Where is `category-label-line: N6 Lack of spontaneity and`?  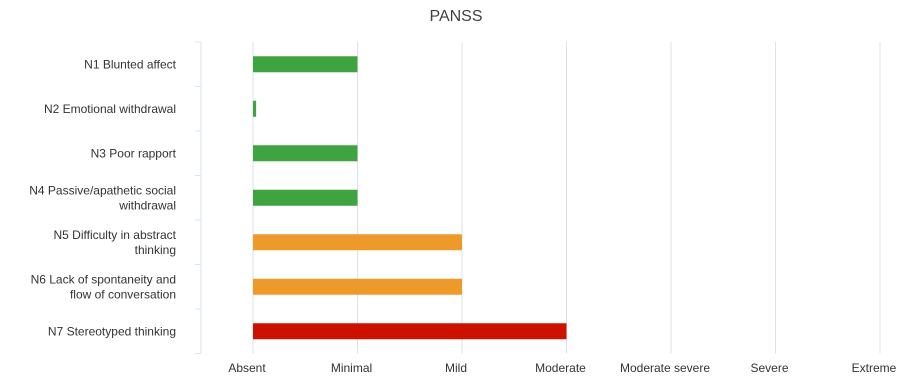 category-label-line: N6 Lack of spontaneity and is located at coordinates (103, 279).